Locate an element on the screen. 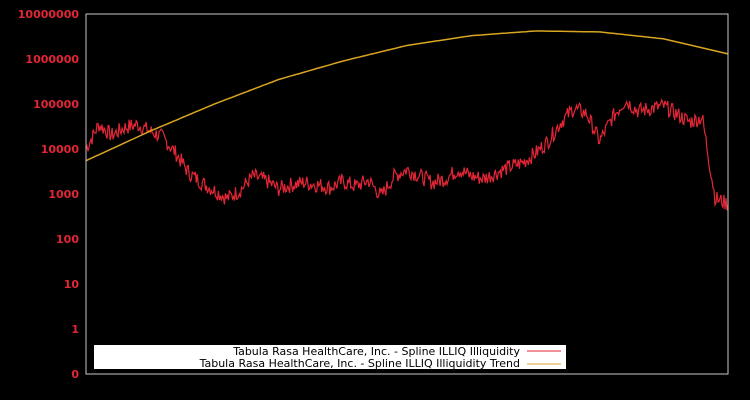  y-tick-label: 1 is located at coordinates (75, 329).